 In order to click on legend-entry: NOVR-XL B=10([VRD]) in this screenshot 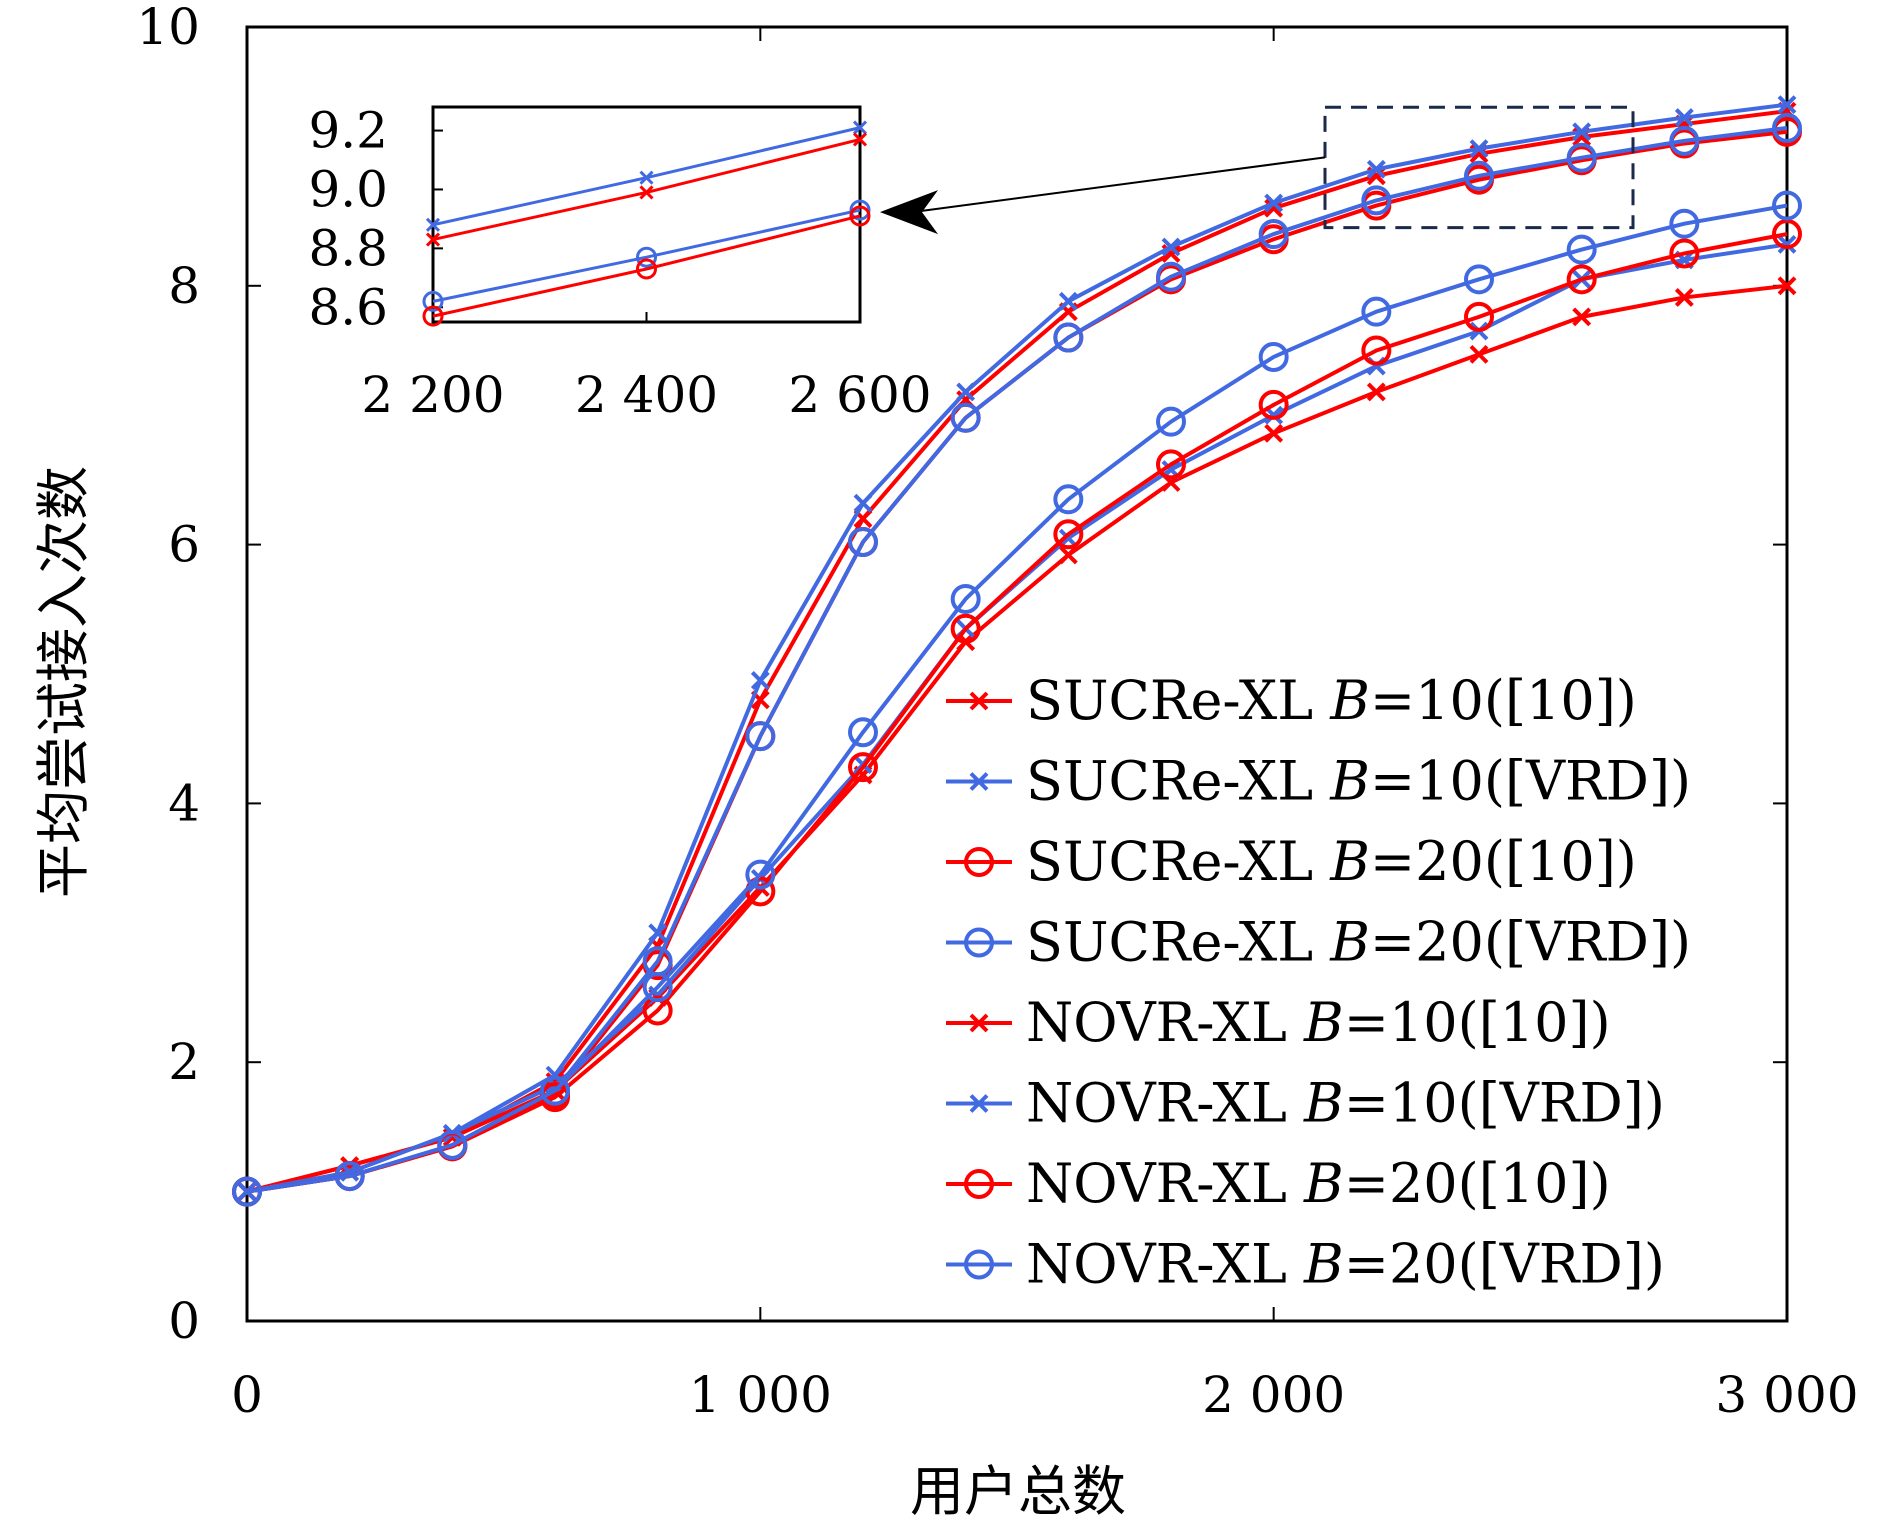, I will do `click(1305, 1103)`.